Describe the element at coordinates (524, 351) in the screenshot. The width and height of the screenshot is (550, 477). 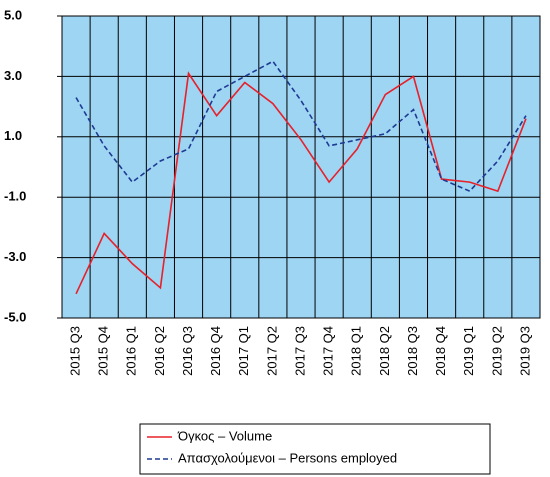
I see `x-tick-label: 2019 Q3` at that location.